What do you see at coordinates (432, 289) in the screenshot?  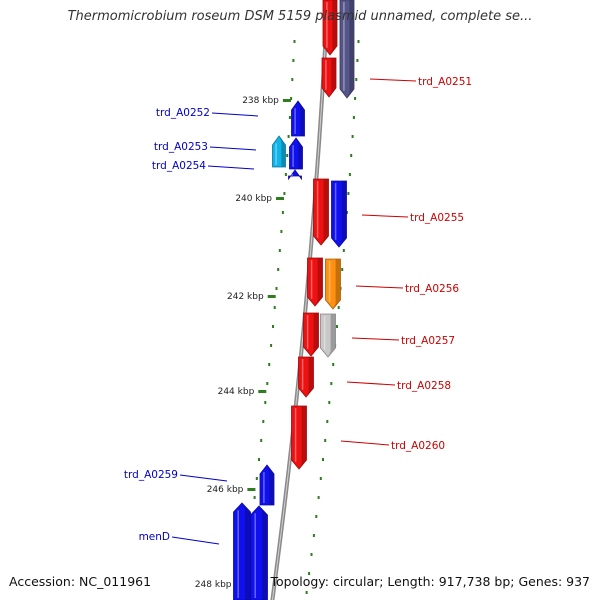 I see `gene-label: trd_A0256` at bounding box center [432, 289].